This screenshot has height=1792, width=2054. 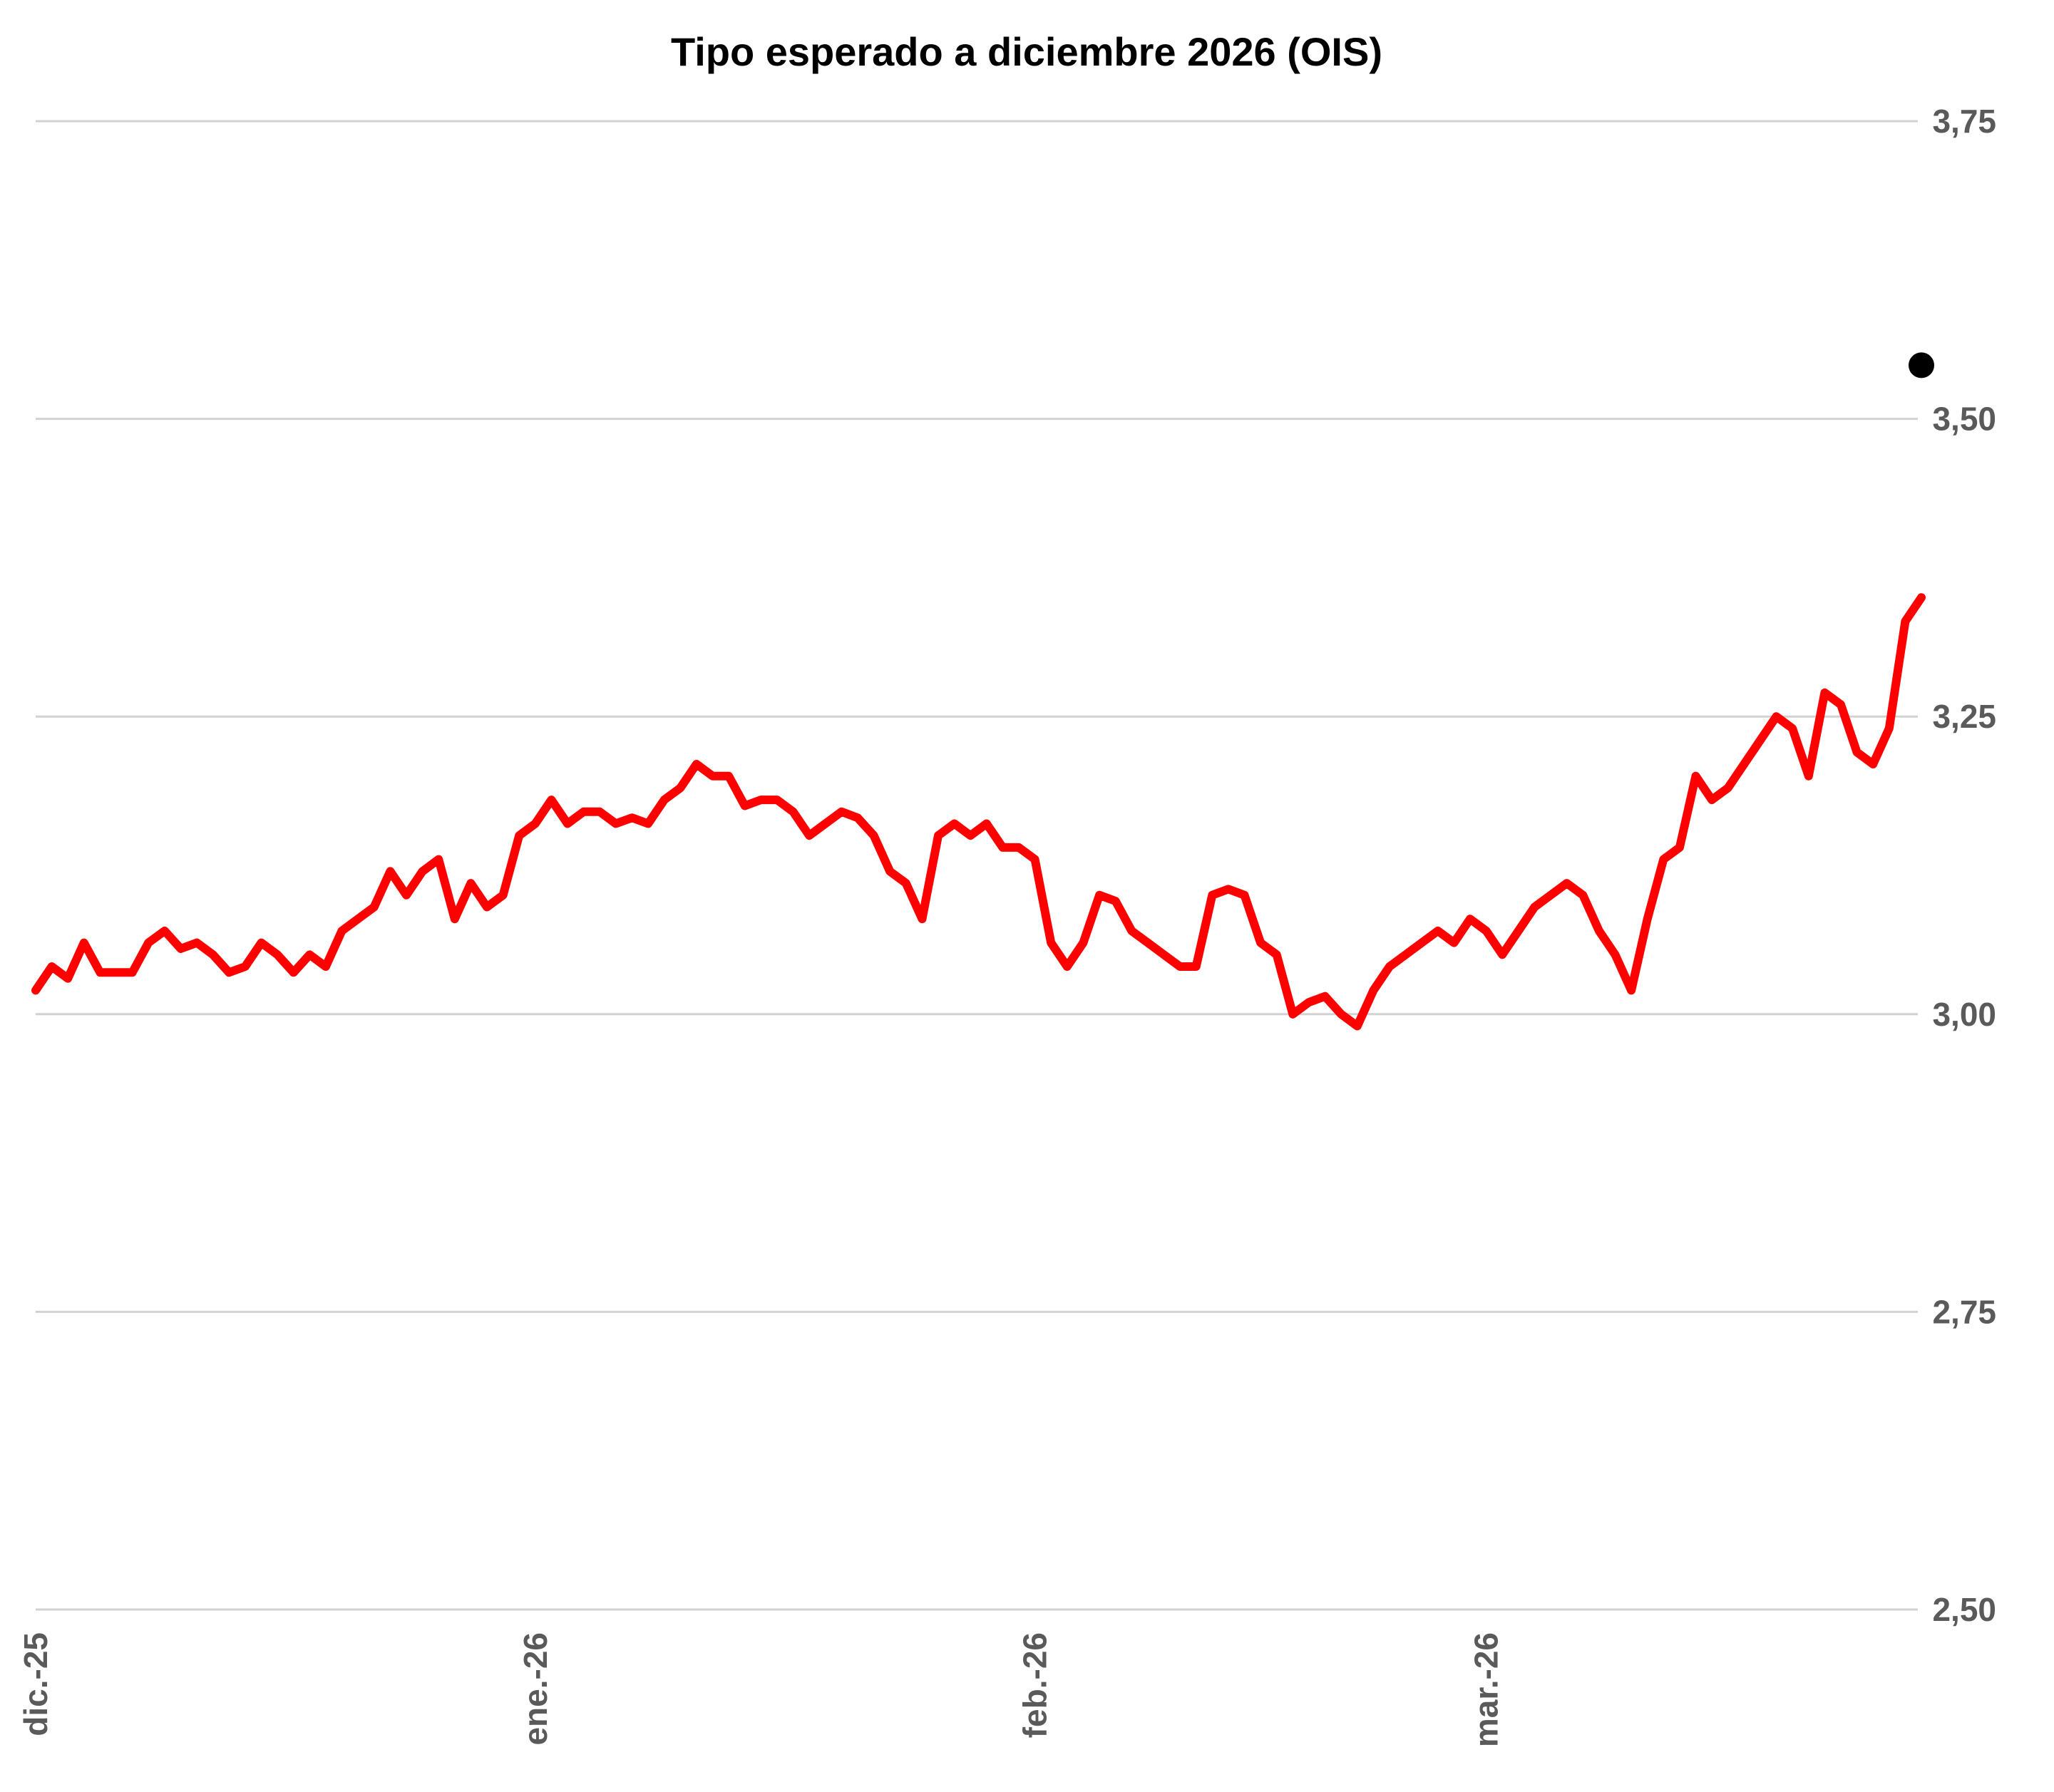 What do you see at coordinates (1487, 1690) in the screenshot?
I see `x-tick-label: mar.-26` at bounding box center [1487, 1690].